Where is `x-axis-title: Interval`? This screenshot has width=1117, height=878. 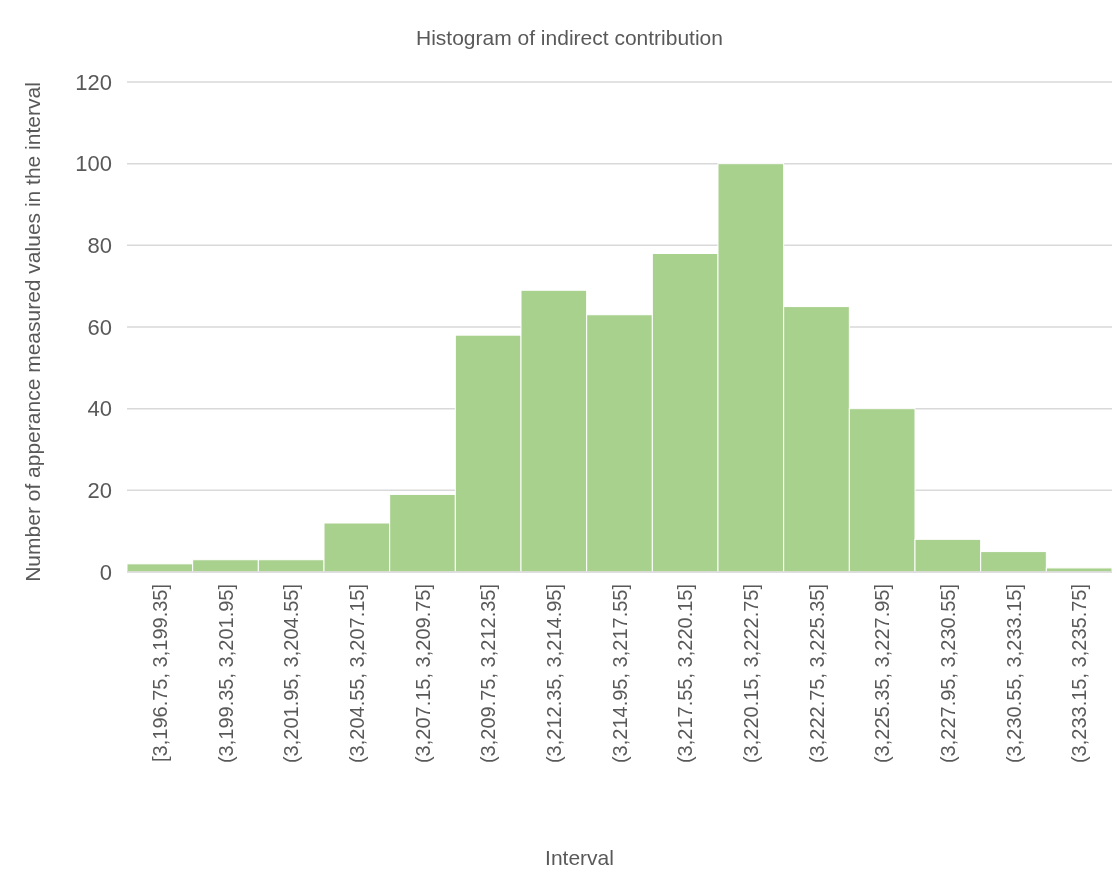
x-axis-title: Interval is located at coordinates (579, 857).